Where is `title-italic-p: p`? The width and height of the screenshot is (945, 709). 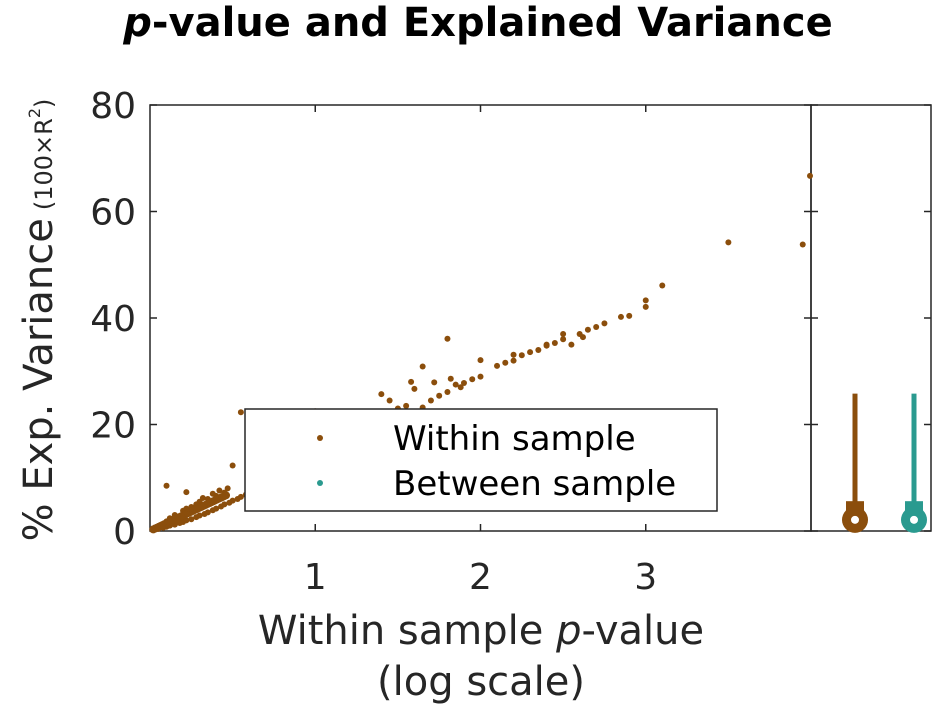 title-italic-p: p is located at coordinates (137, 23).